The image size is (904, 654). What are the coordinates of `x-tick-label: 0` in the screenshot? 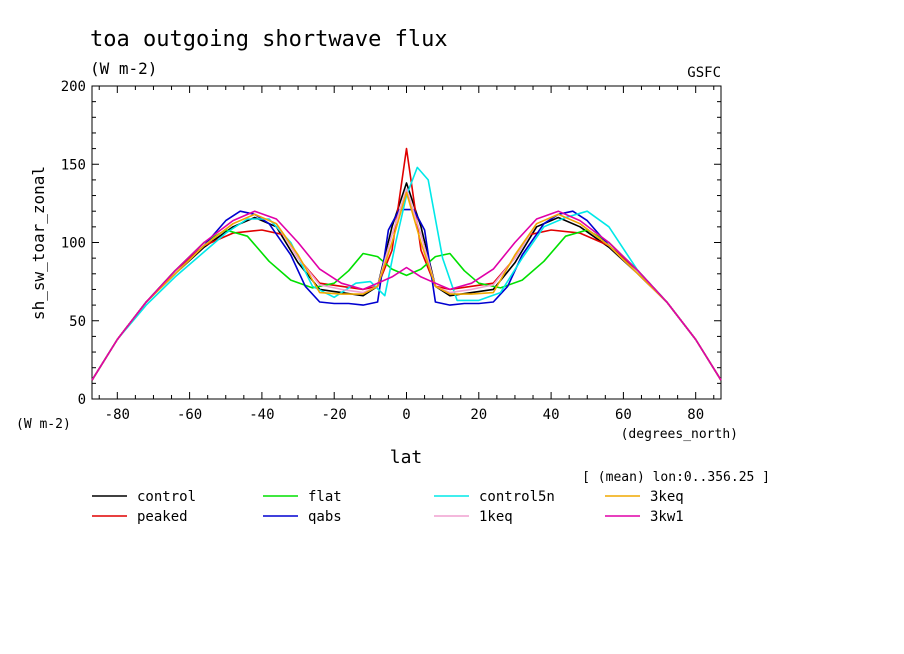 It's located at (406, 415).